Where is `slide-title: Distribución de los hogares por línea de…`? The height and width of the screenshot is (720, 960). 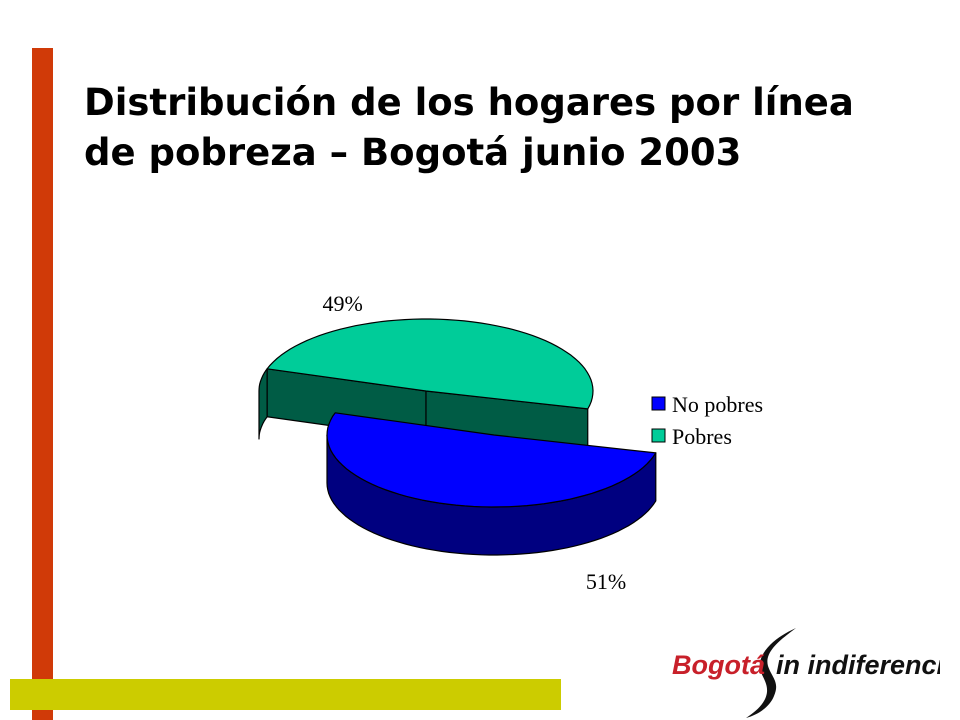 slide-title: Distribución de los hogares por línea de… is located at coordinates (504, 128).